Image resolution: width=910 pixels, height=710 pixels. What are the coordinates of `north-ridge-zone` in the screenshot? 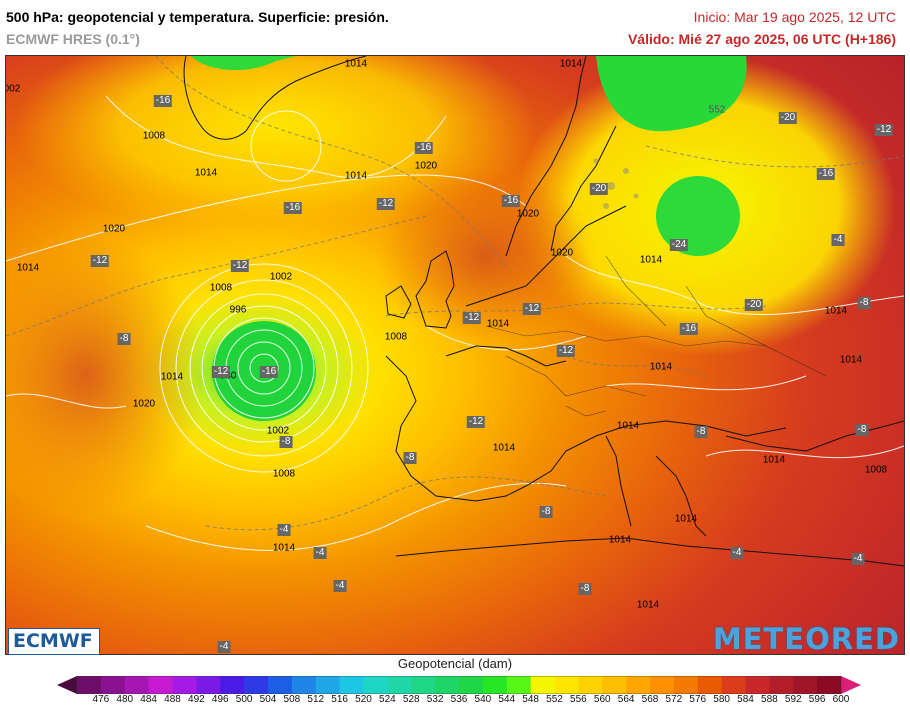 It's located at (276, 146).